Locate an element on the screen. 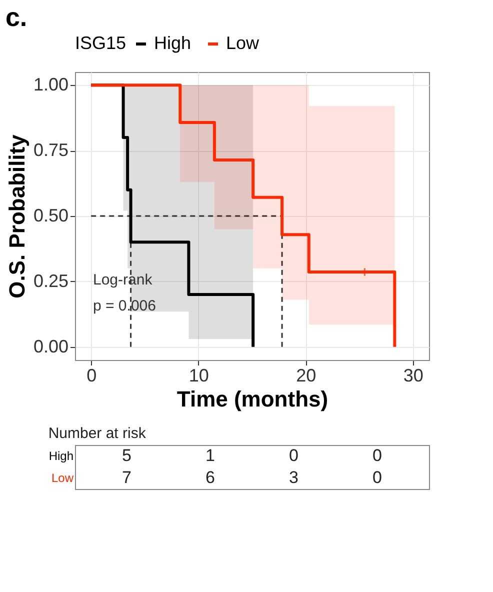 This screenshot has width=493, height=592. legend-label: High is located at coordinates (173, 43).